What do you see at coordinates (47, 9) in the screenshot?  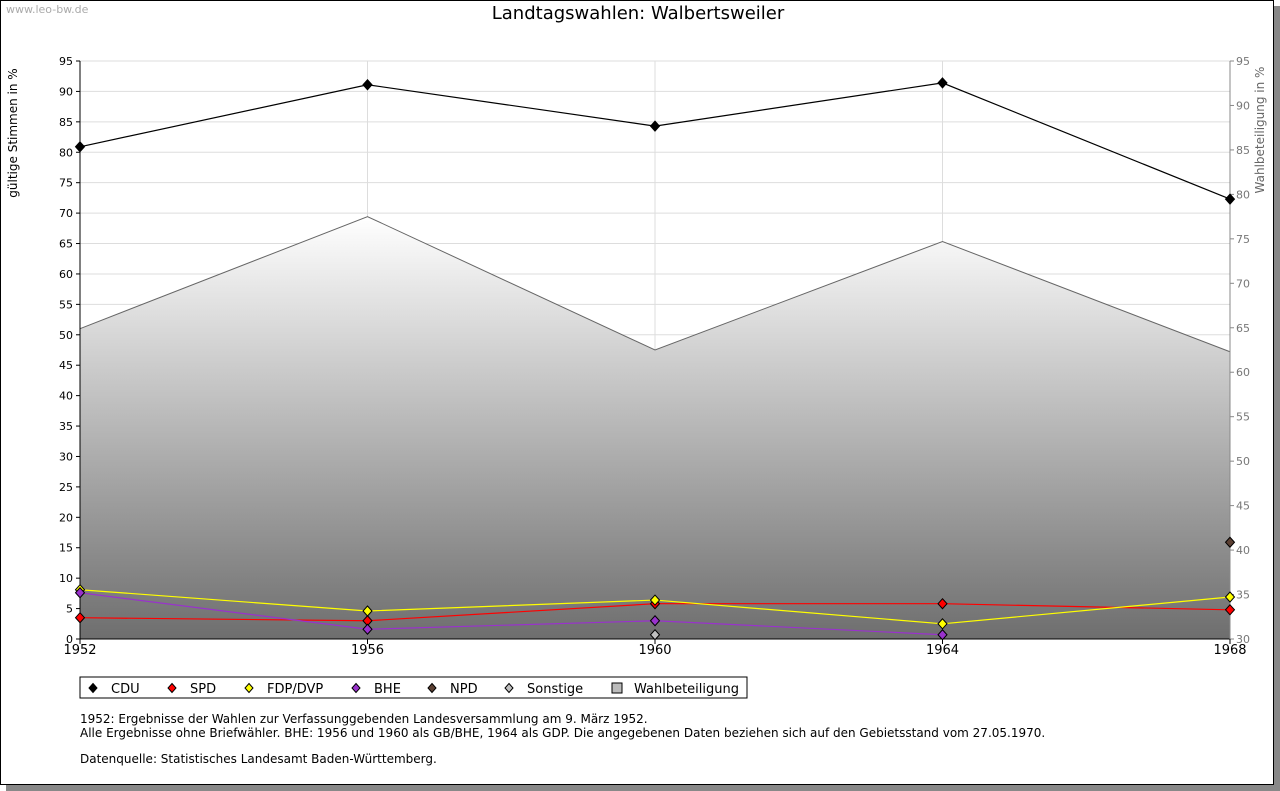 I see `watermark: www.leo-bw.de` at bounding box center [47, 9].